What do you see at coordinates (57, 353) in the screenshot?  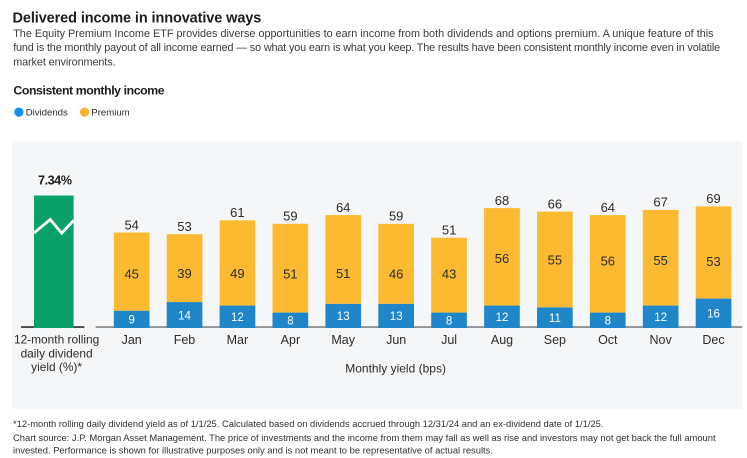 I see `svg-text: daily dividend` at bounding box center [57, 353].